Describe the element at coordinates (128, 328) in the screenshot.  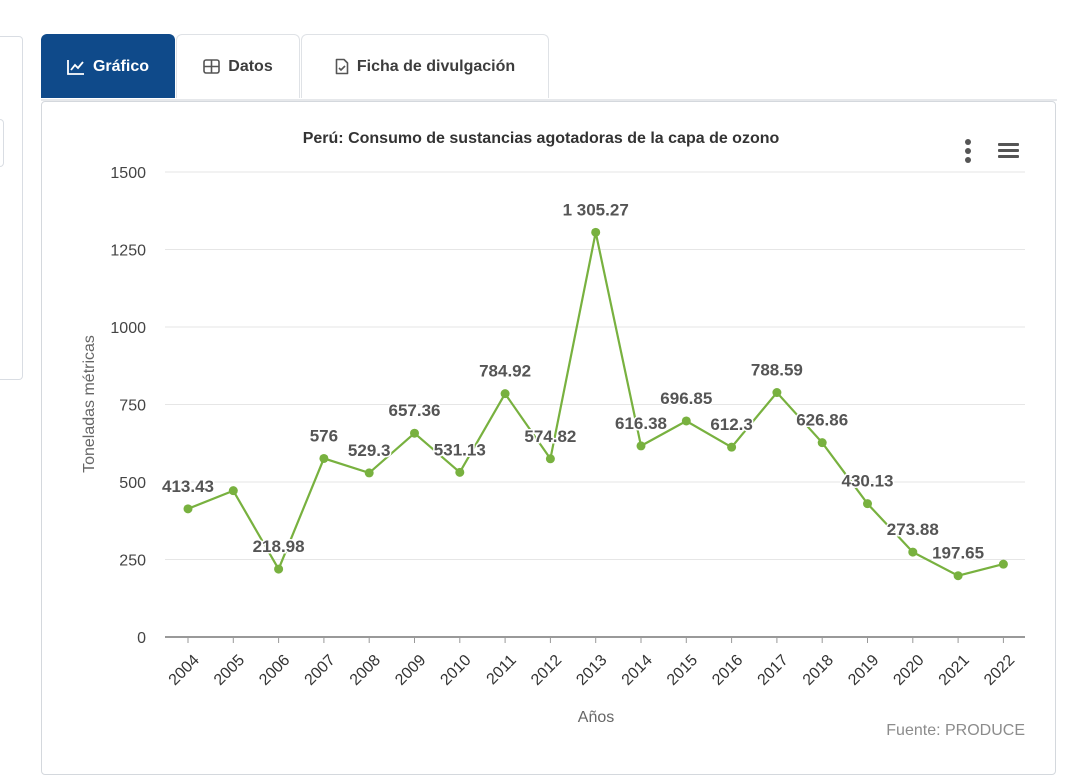
I see `y-tick-label: 1000` at that location.